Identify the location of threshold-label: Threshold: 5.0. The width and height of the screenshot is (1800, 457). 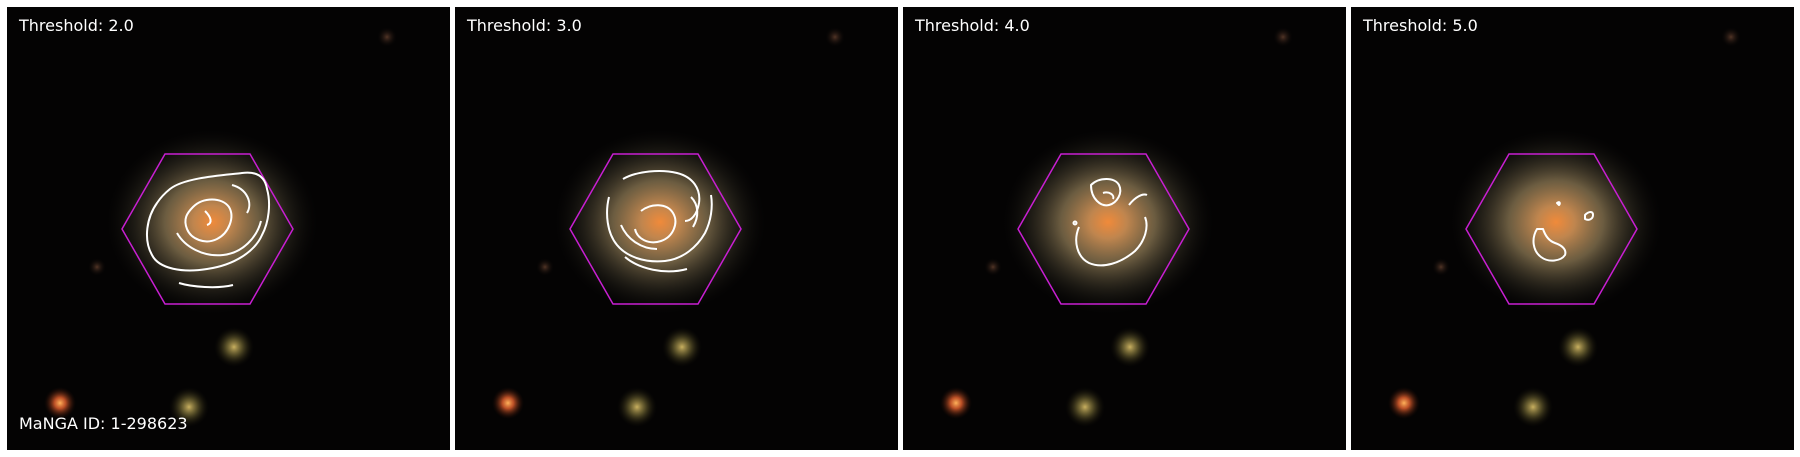
(1420, 25).